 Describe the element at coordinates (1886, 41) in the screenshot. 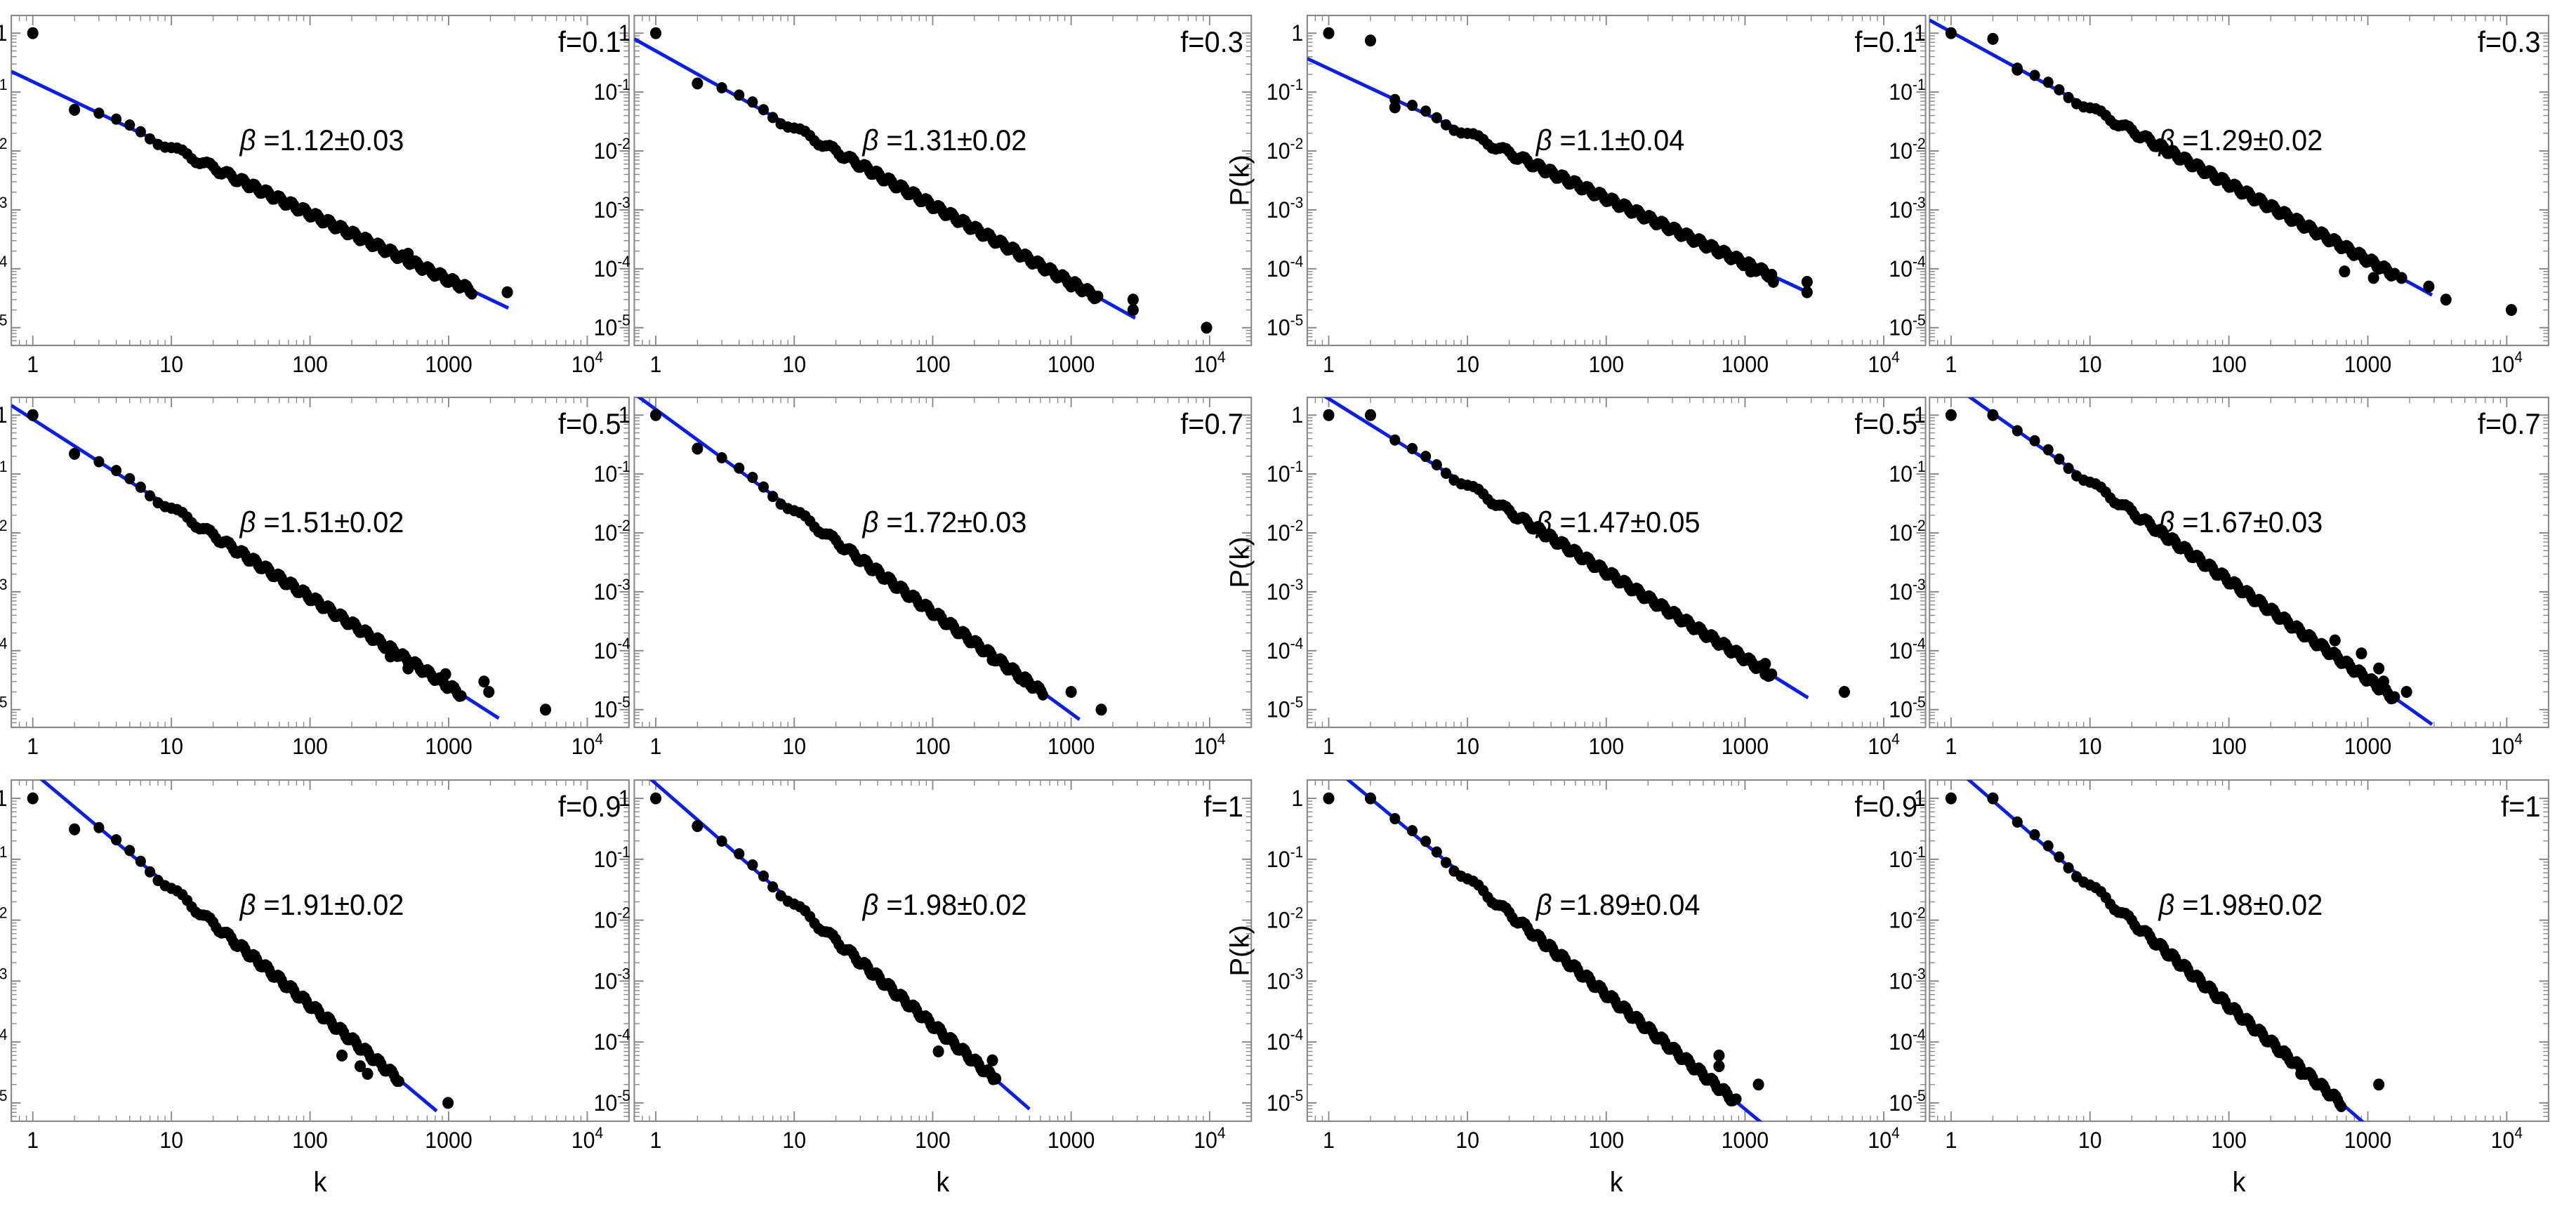

I see `panel-f-label: f=0.1` at that location.